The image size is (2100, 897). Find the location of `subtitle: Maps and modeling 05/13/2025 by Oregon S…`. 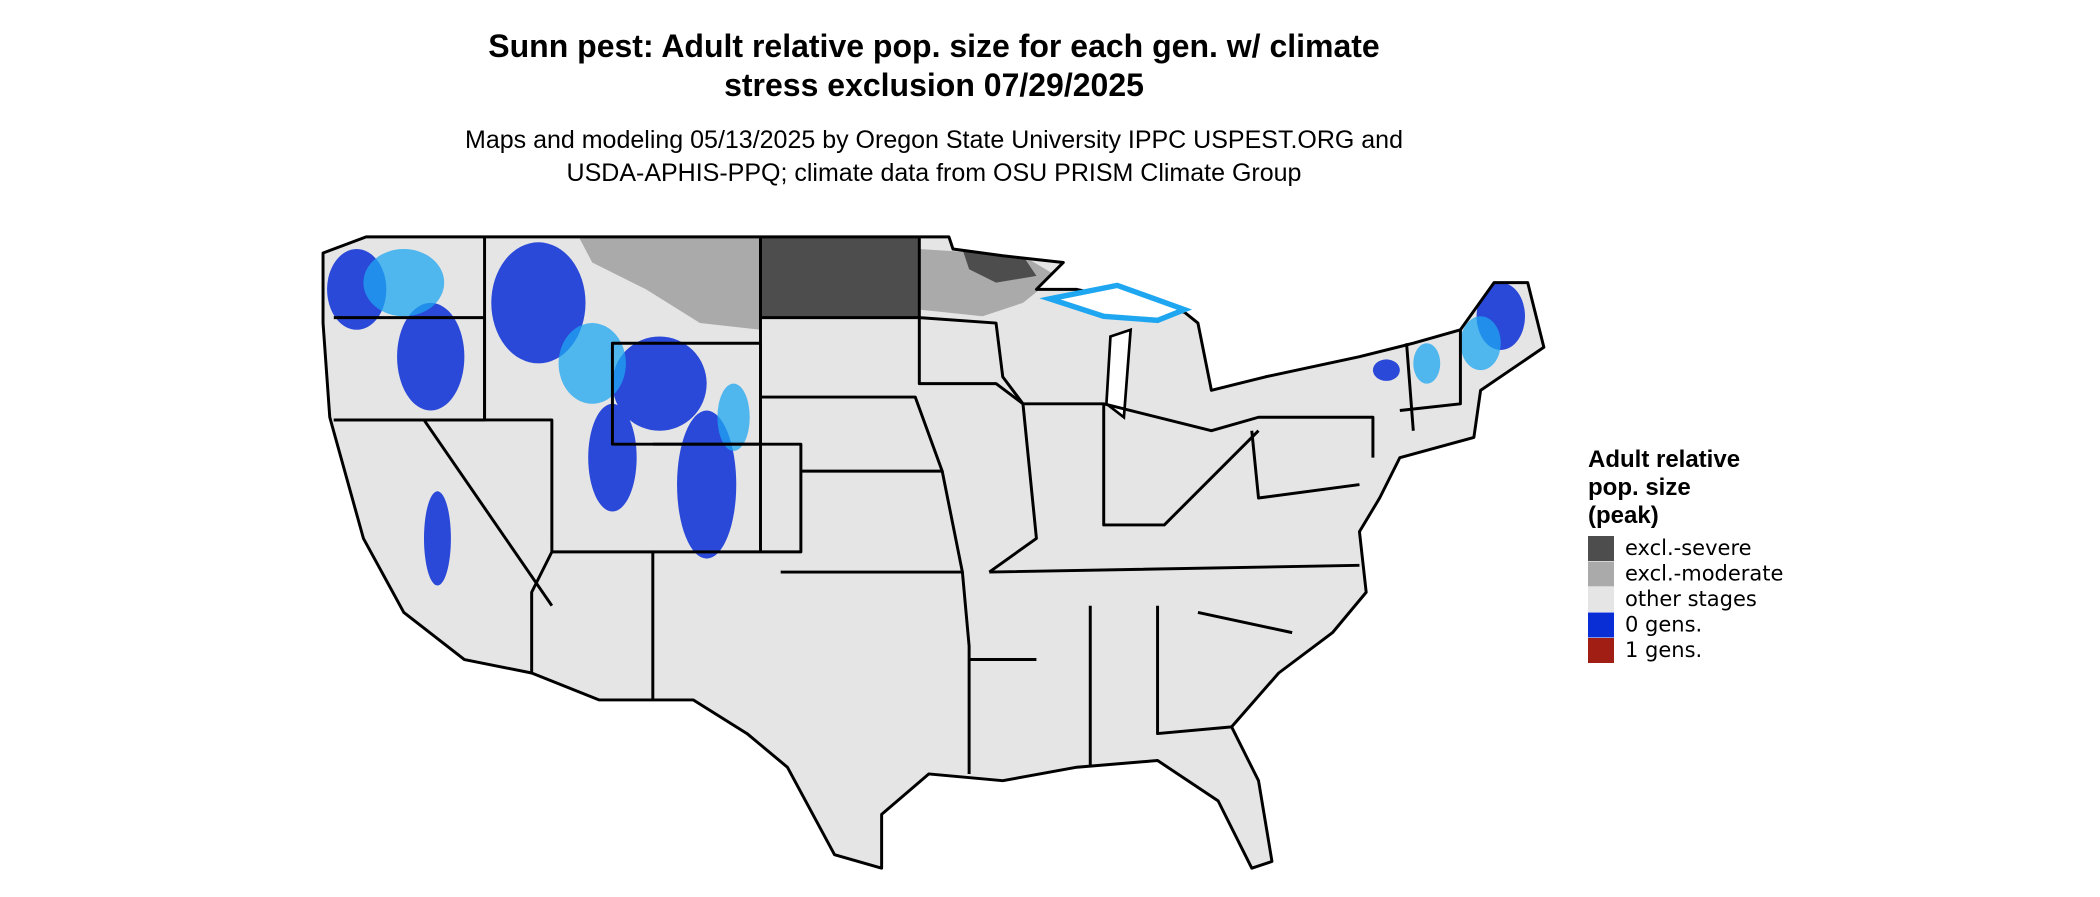

subtitle: Maps and modeling 05/13/2025 by Oregon S… is located at coordinates (934, 140).